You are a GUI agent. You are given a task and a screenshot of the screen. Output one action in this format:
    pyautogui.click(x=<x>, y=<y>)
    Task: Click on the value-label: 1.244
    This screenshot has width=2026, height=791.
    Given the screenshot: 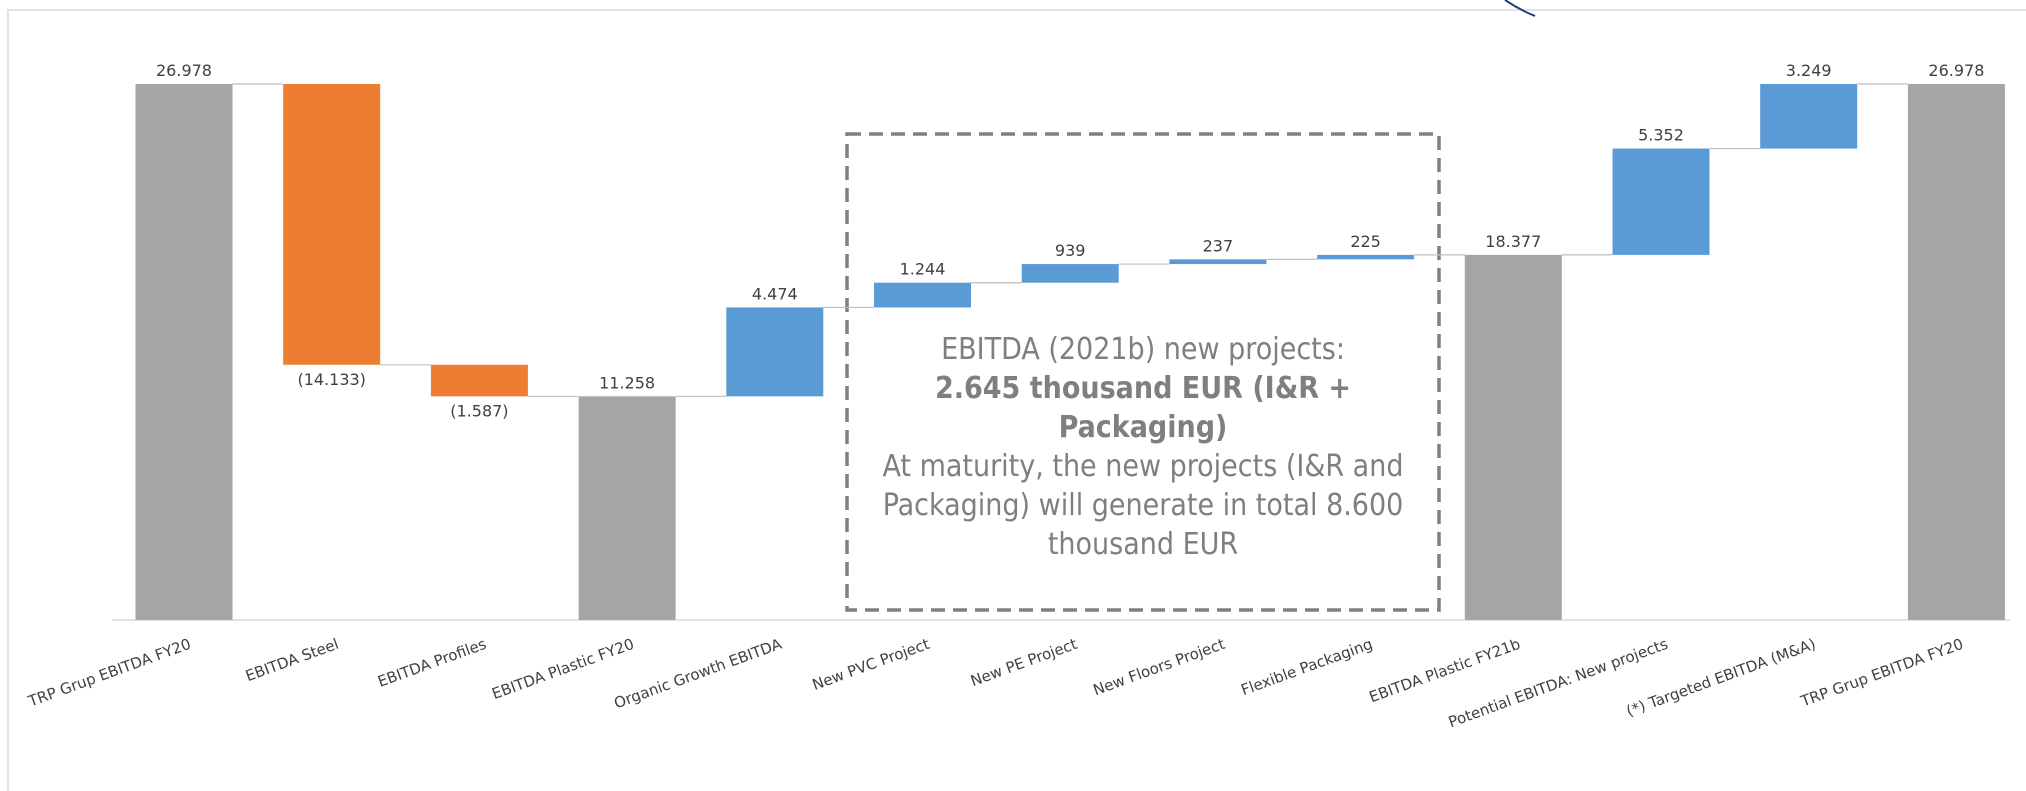 What is the action you would take?
    pyautogui.click(x=923, y=269)
    